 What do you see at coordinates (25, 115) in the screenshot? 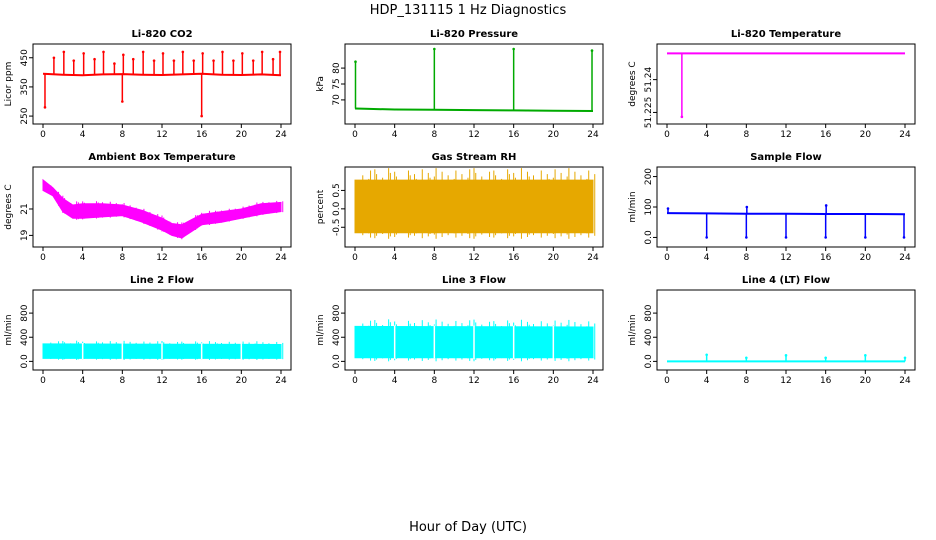
I see `y-tick-label: 250` at bounding box center [25, 115].